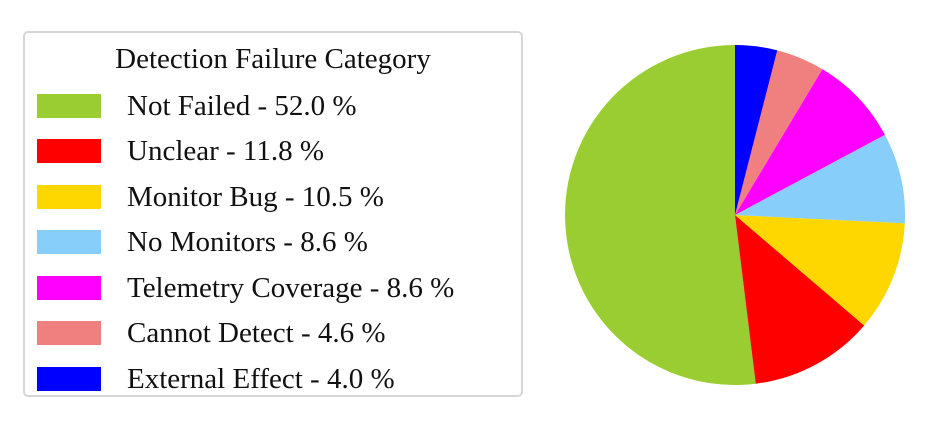 This screenshot has height=426, width=928. I want to click on pie-slice-telemetry-coverage, so click(810, 142).